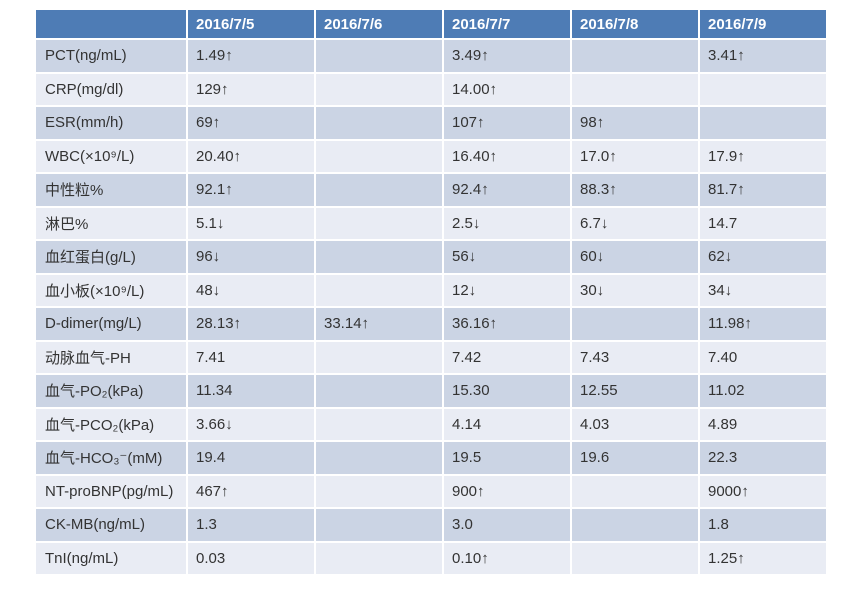 The image size is (841, 591). What do you see at coordinates (763, 391) in the screenshot?
I see `cell-value: 11.02` at bounding box center [763, 391].